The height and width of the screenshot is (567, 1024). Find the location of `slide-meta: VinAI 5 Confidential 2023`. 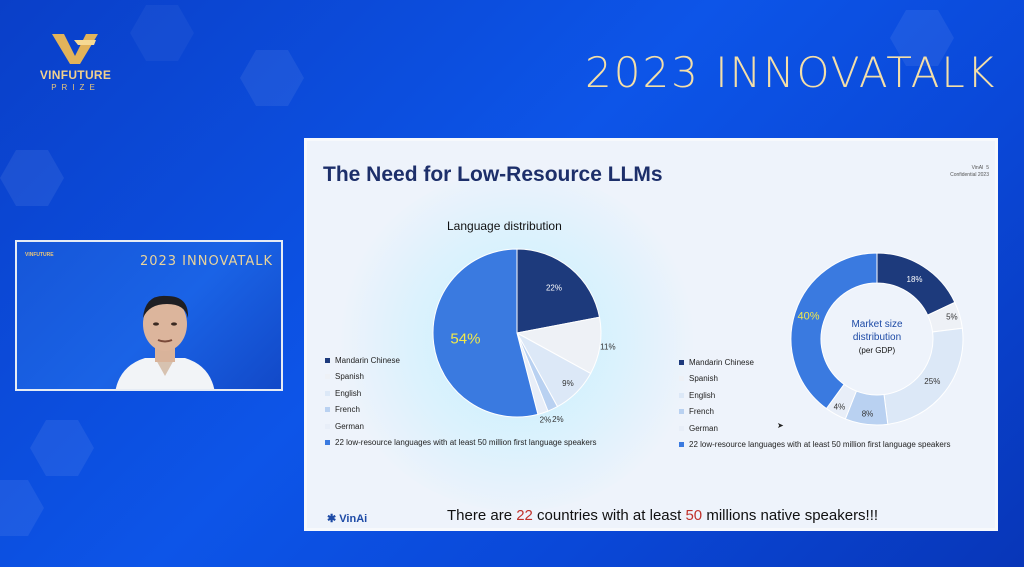

slide-meta: VinAI 5 Confidential 2023 is located at coordinates (969, 172).